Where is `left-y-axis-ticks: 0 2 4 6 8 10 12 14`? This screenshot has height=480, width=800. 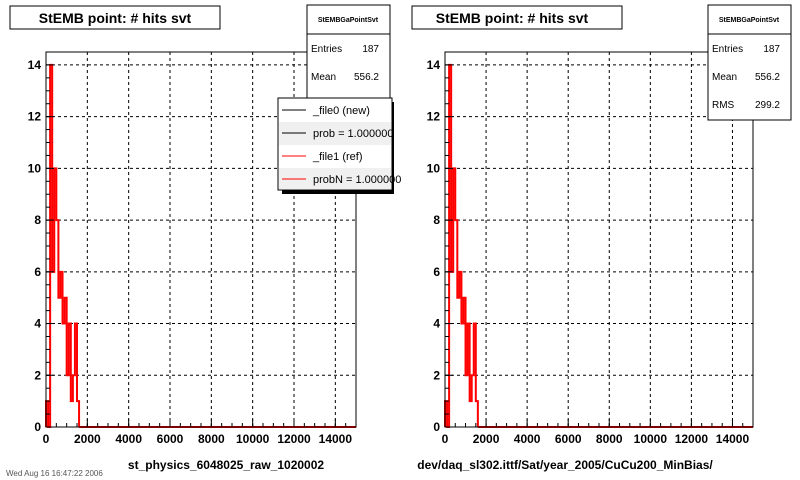
left-y-axis-ticks: 0 2 4 6 8 10 12 14 is located at coordinates (41, 242).